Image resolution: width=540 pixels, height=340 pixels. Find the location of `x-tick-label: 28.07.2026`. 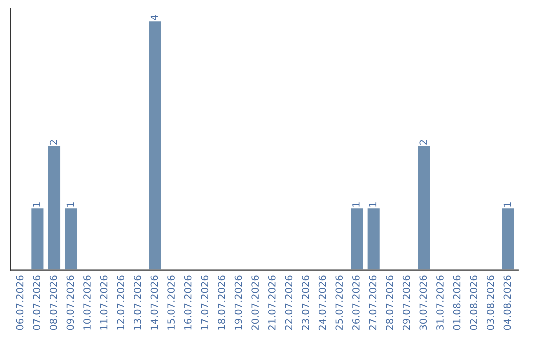

x-tick-label: 28.07.2026 is located at coordinates (390, 303).